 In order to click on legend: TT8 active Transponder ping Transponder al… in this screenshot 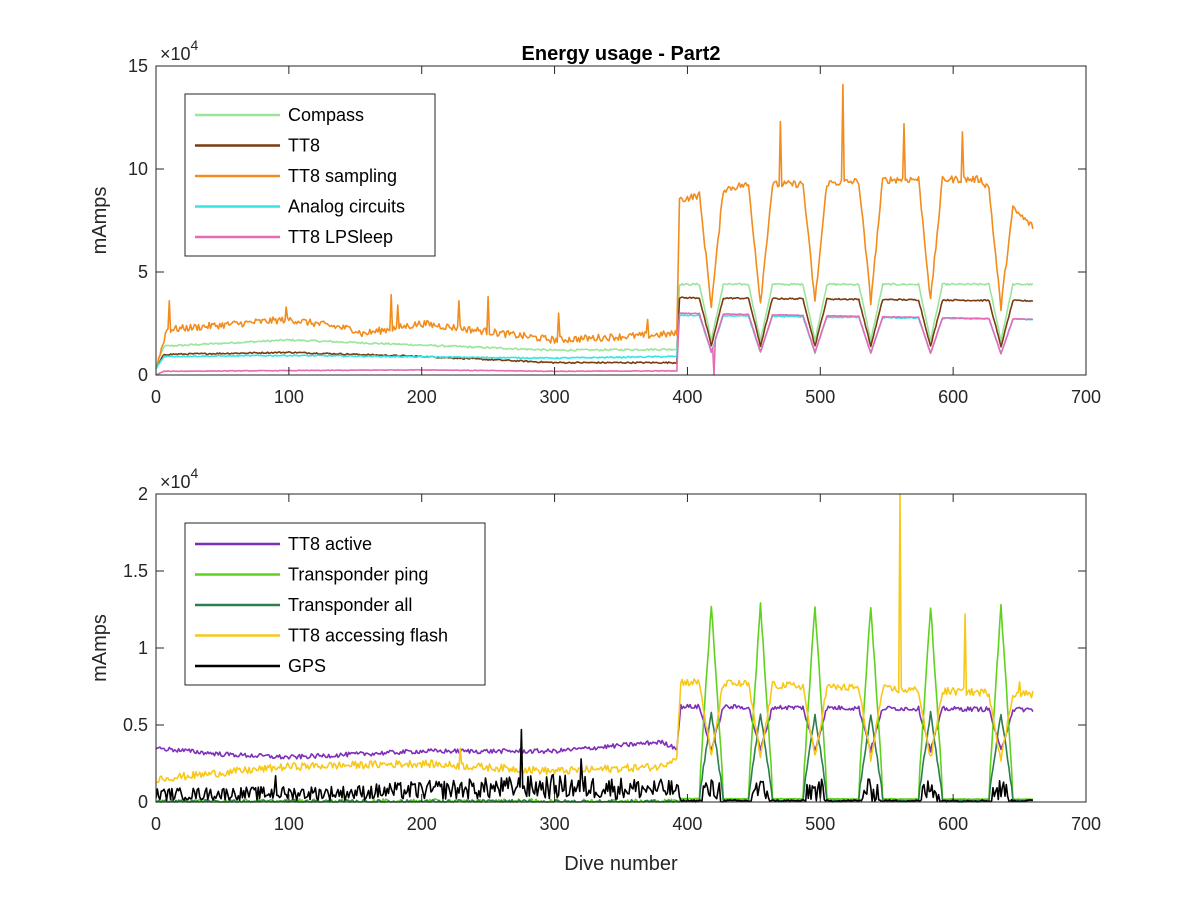, I will do `click(335, 604)`.